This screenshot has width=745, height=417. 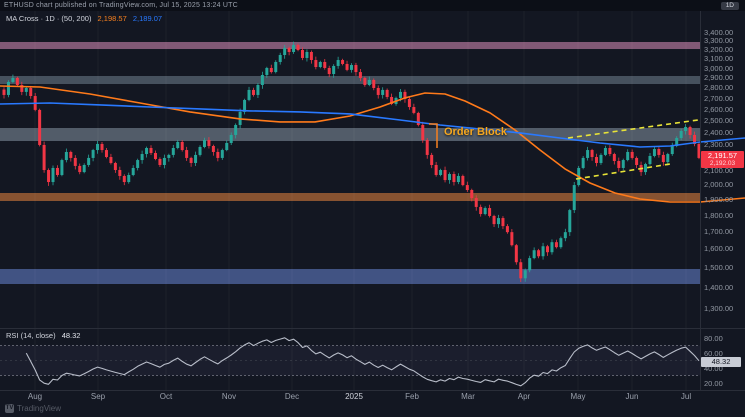 I want to click on price-axis-label: 2,700.00, so click(x=719, y=98).